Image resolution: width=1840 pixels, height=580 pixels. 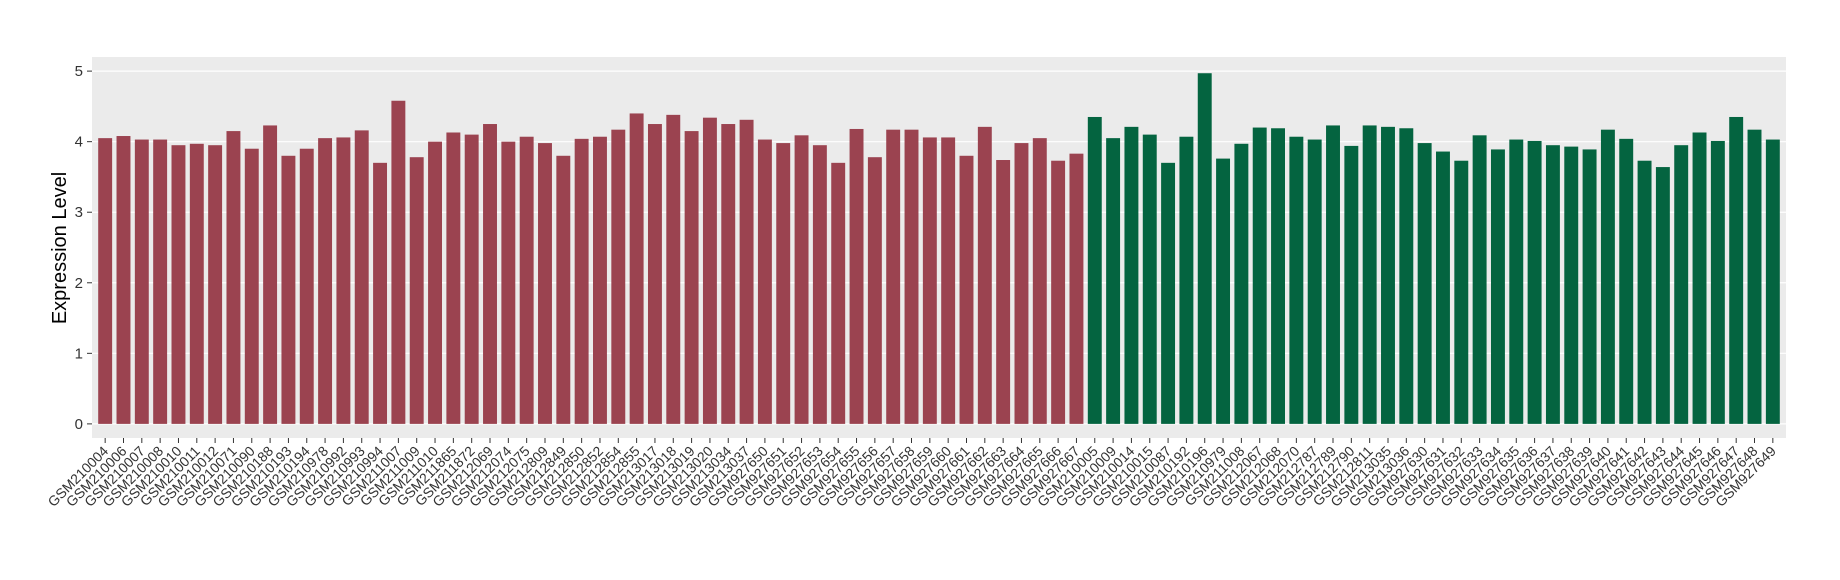 What do you see at coordinates (79, 142) in the screenshot?
I see `y-tick-label: 4` at bounding box center [79, 142].